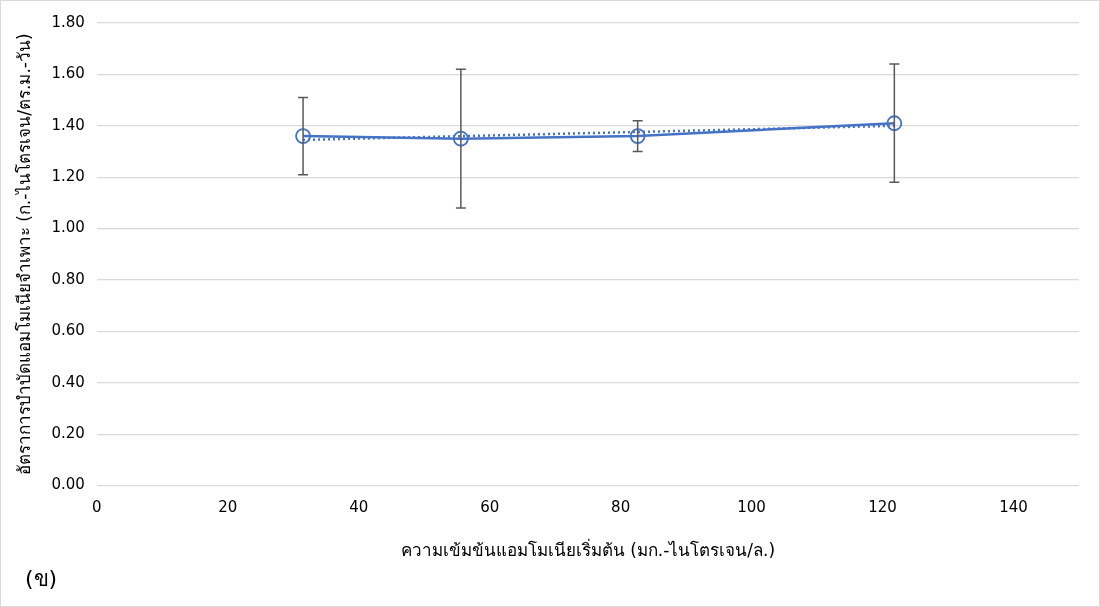  I want to click on x-tick-label: 80, so click(621, 507).